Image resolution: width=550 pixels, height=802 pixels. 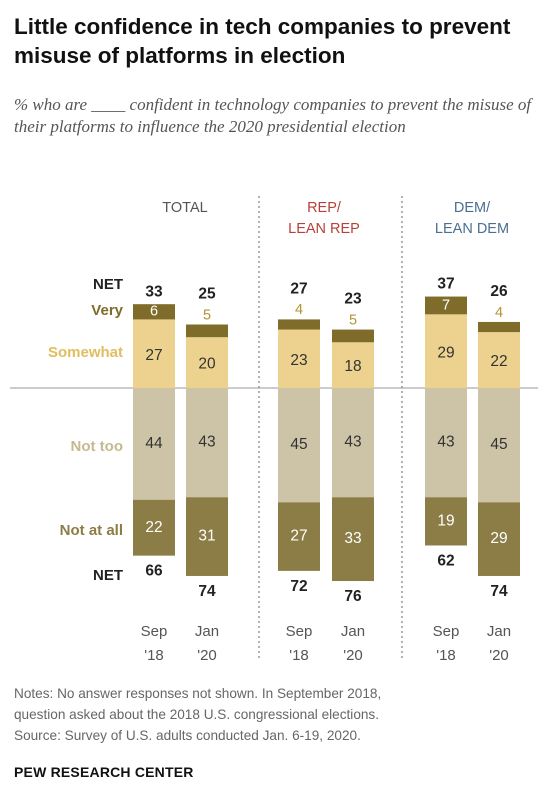 What do you see at coordinates (353, 596) in the screenshot?
I see `label-net-not-confident-g2-b2: 76` at bounding box center [353, 596].